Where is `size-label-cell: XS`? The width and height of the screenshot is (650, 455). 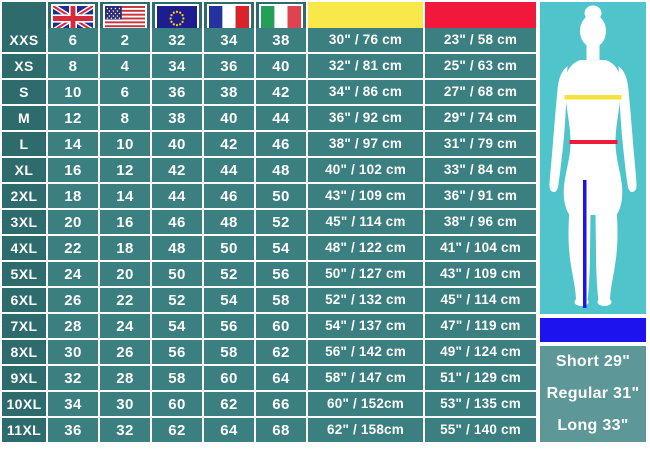 size-label-cell: XS is located at coordinates (24, 66).